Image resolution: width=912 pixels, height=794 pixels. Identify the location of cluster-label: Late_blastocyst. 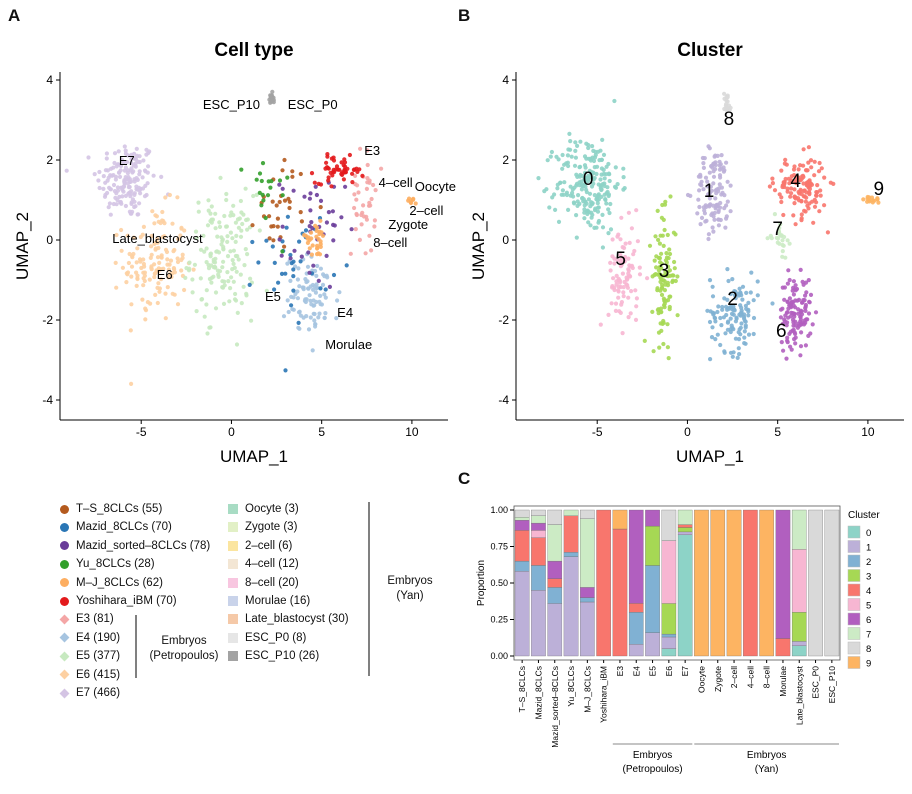
(157, 238).